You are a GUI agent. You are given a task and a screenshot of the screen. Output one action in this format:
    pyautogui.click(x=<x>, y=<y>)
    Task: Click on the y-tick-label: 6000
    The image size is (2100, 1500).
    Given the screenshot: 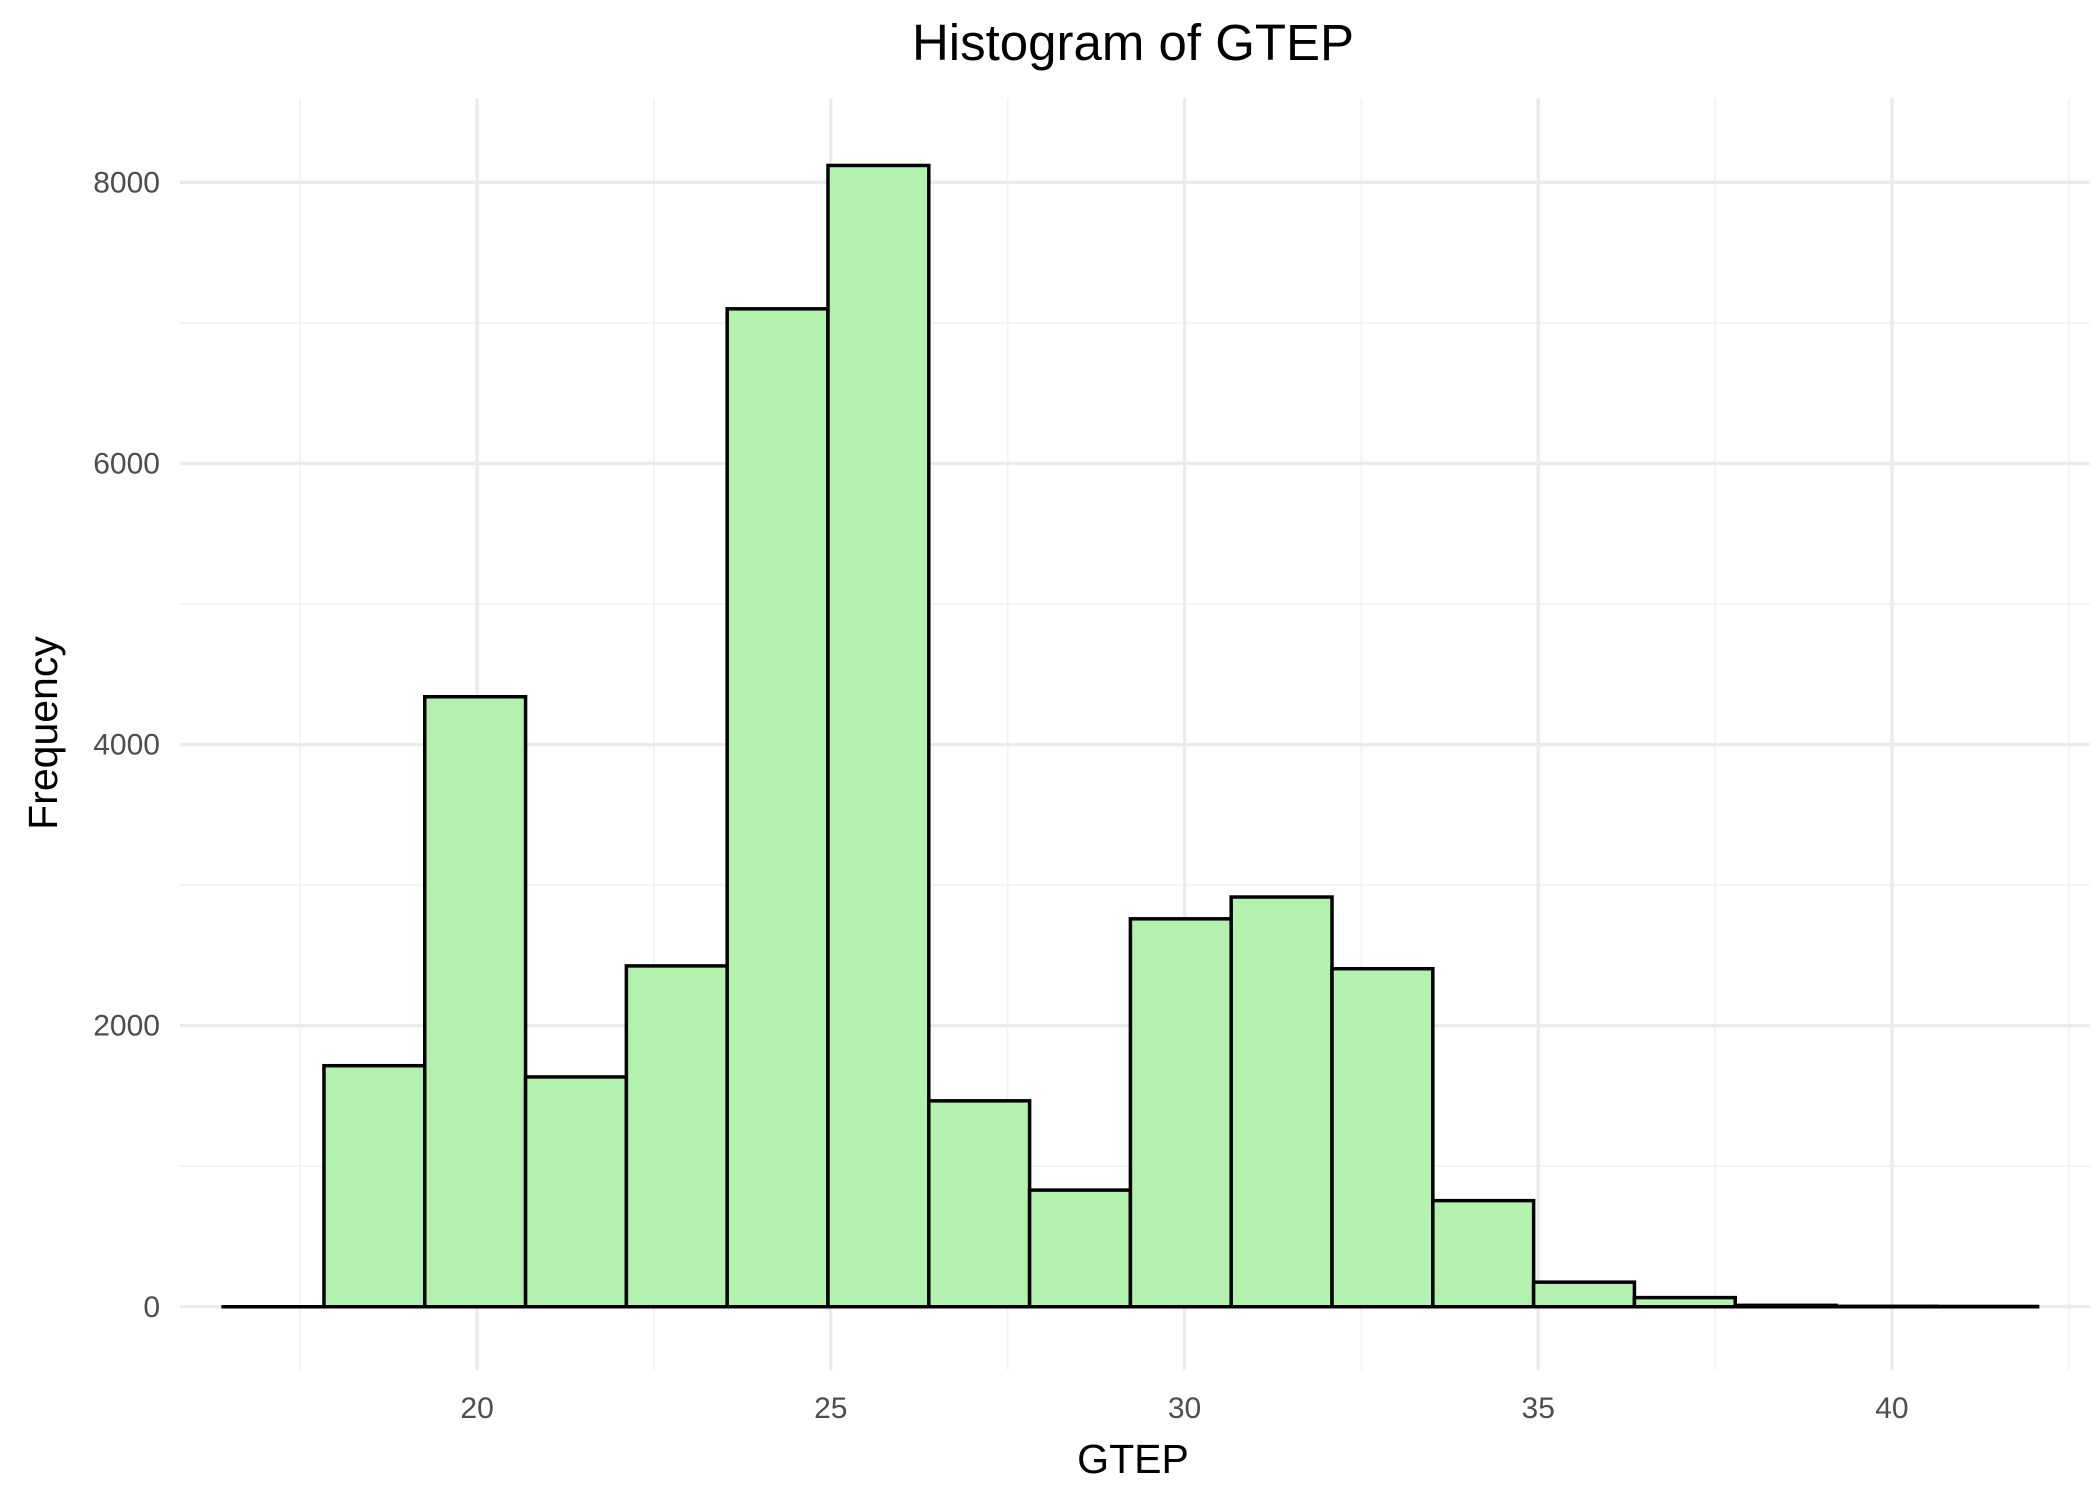 What is the action you would take?
    pyautogui.click(x=126, y=463)
    